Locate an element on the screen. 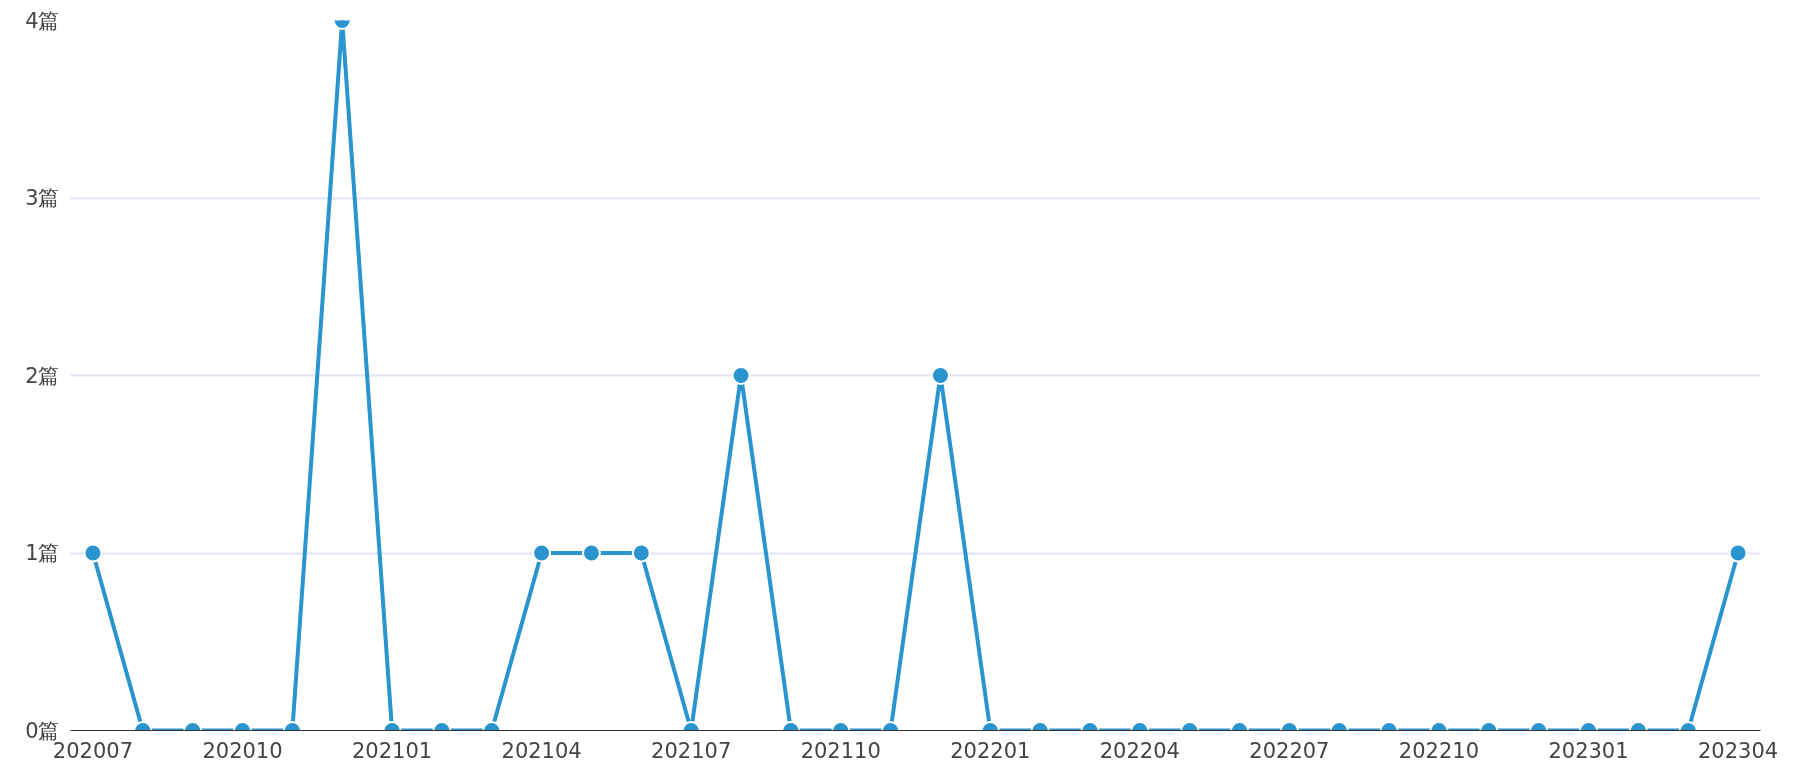  x-tick-label: 202204 is located at coordinates (1139, 750).